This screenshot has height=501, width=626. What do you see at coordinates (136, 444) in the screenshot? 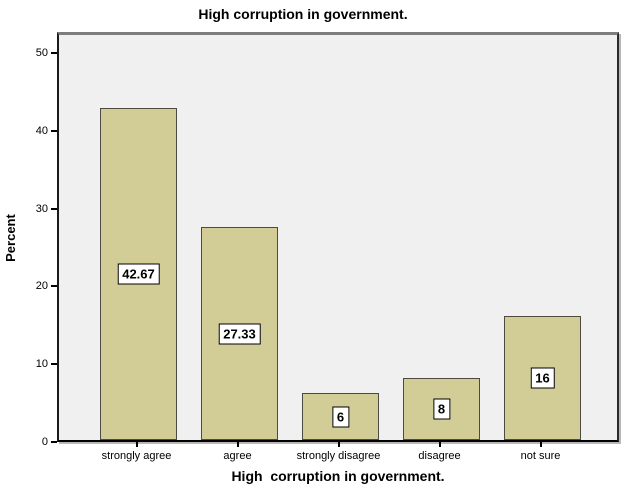
I see `x-tick-strongly-agree` at bounding box center [136, 444].